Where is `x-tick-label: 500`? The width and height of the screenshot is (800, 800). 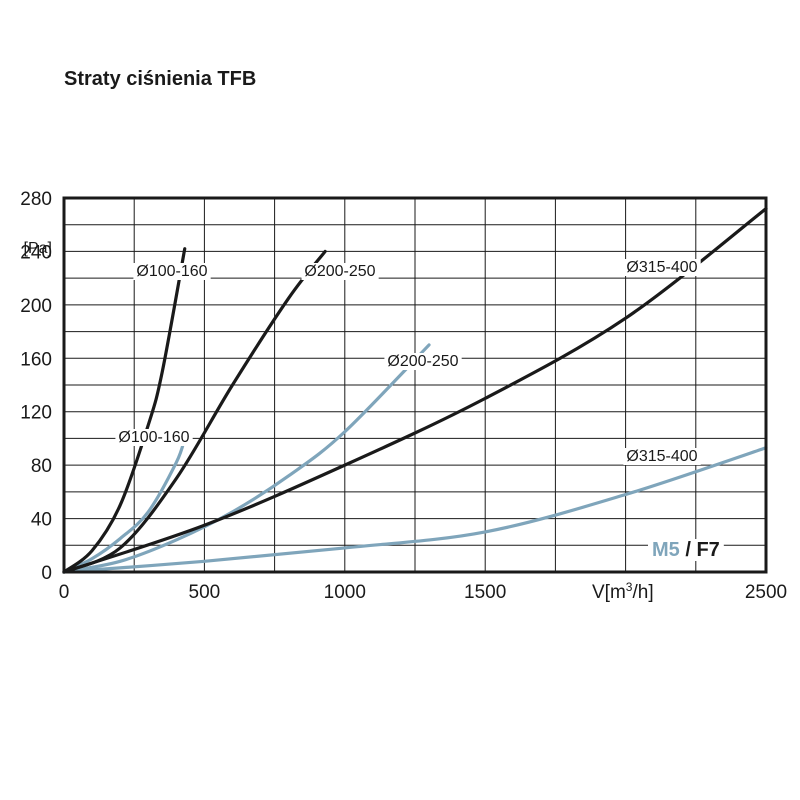 x-tick-label: 500 is located at coordinates (205, 592).